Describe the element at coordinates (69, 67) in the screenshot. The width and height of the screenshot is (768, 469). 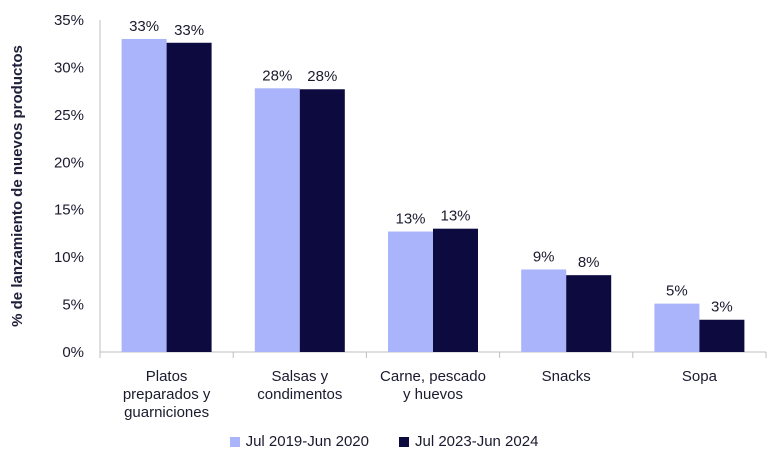
I see `y-tick-label: 30%` at that location.